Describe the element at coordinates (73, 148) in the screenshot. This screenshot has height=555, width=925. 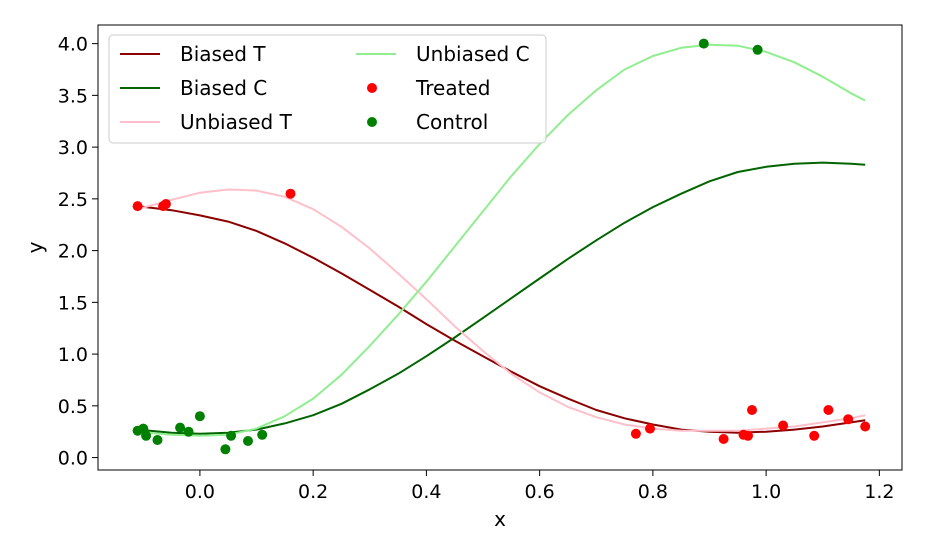
I see `y-tick-label: 3.0` at that location.